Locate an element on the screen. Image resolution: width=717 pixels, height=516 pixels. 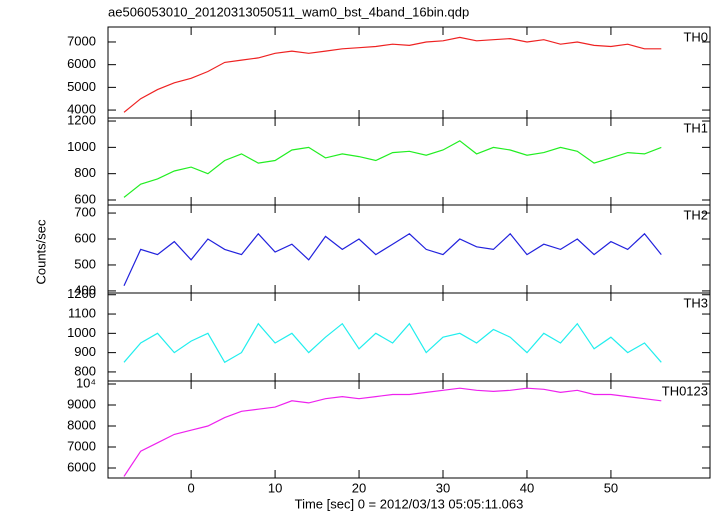
x-tick-label: 50 is located at coordinates (611, 487).